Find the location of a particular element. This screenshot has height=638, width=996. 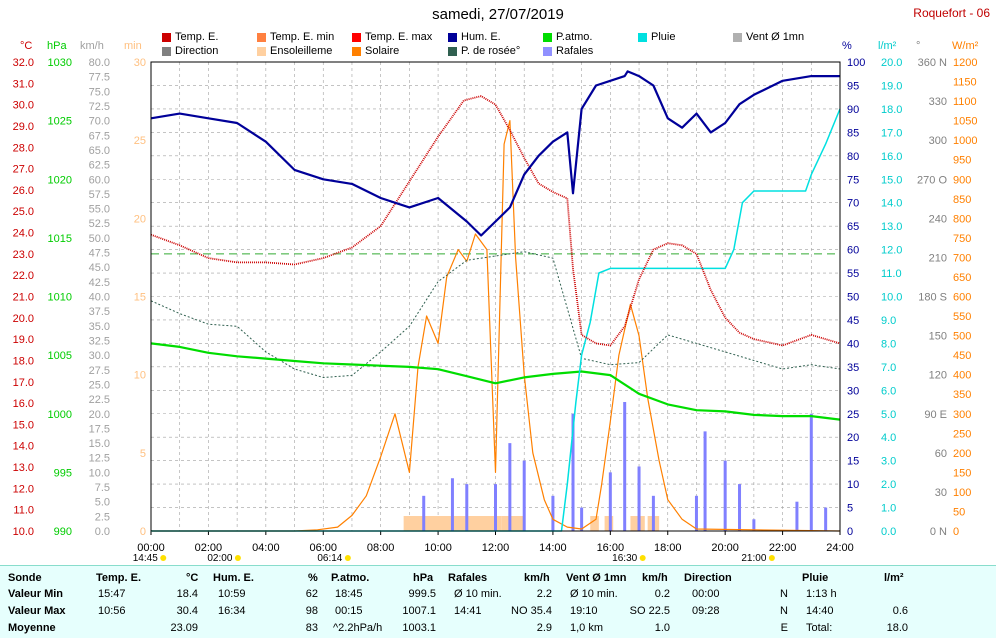

x-axis-tick: 04:00 is located at coordinates (266, 548).